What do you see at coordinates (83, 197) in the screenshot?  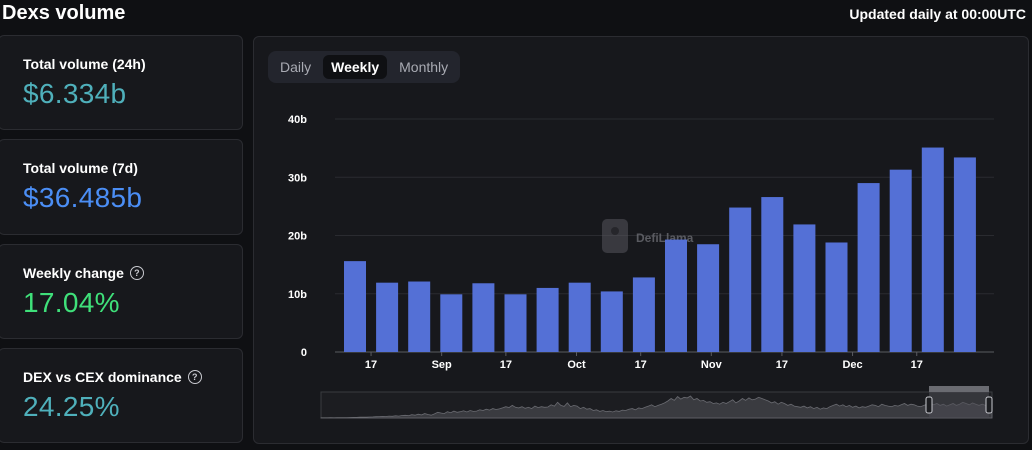 I see `stat-value-volume-7d: $36.485b` at bounding box center [83, 197].